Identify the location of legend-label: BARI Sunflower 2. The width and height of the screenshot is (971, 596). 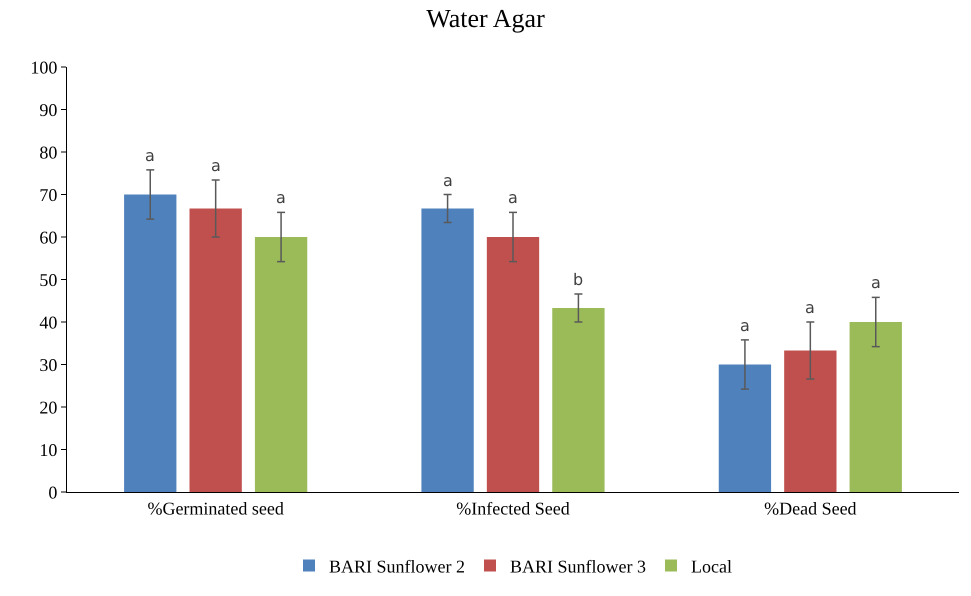
(397, 566).